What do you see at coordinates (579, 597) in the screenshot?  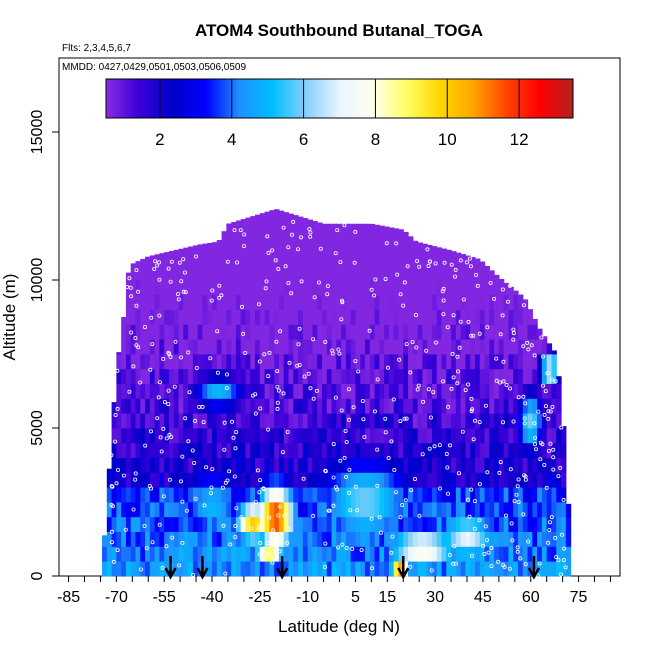 I see `x-tick-label: 75` at bounding box center [579, 597].